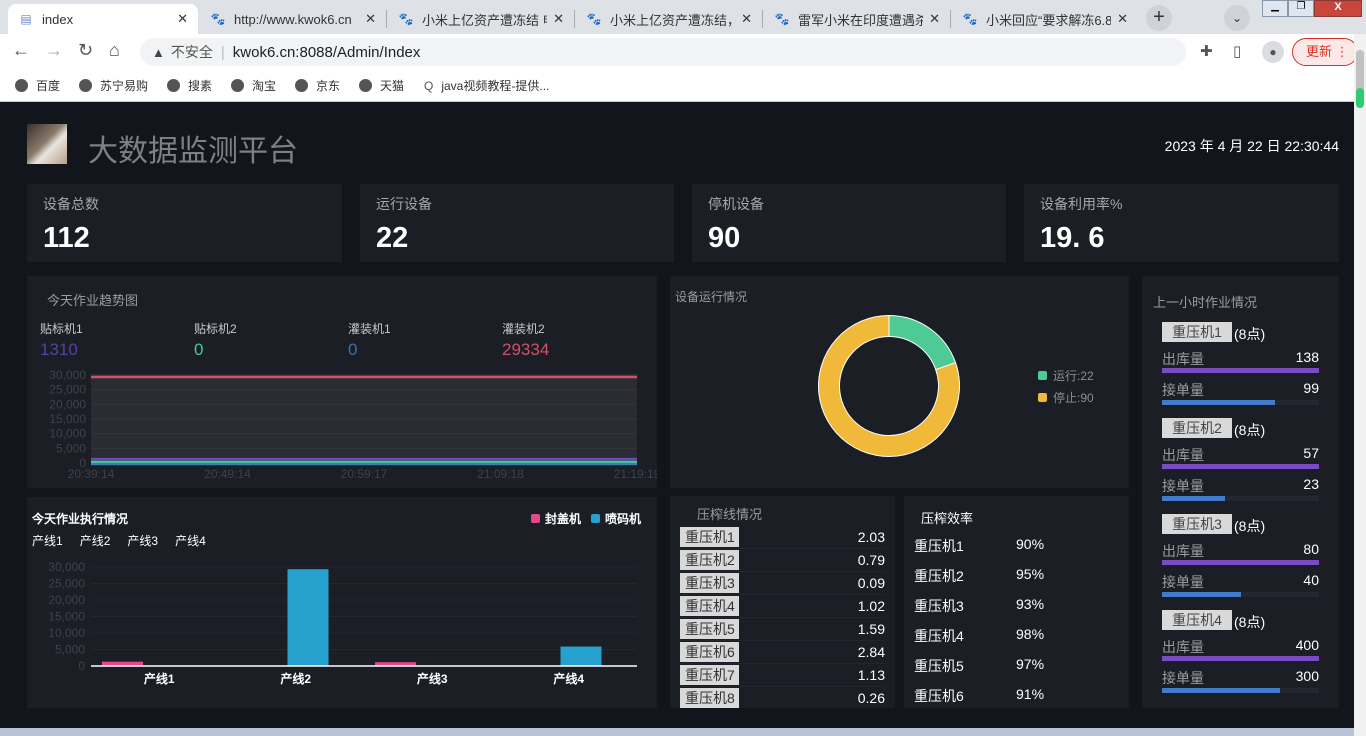 This screenshot has width=1366, height=736. Describe the element at coordinates (1159, 18) in the screenshot. I see `new-tab-button: +` at that location.